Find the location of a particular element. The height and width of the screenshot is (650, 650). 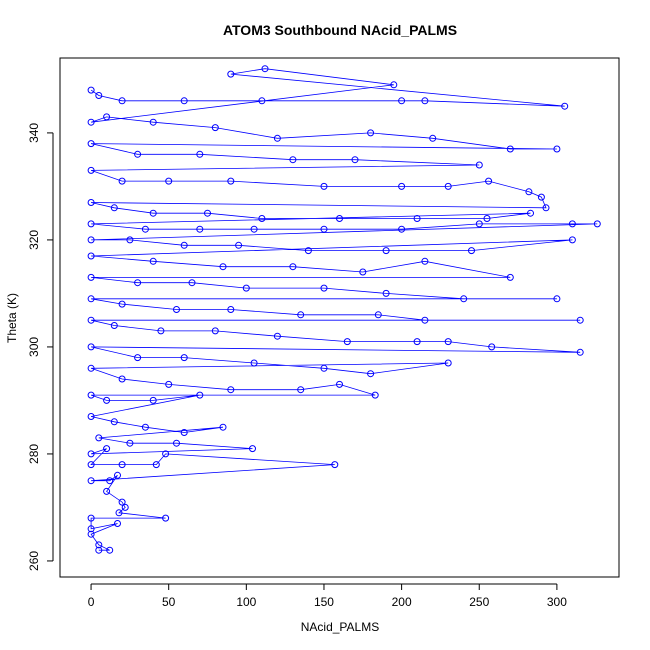

x-tick-label: 250 is located at coordinates (479, 602).